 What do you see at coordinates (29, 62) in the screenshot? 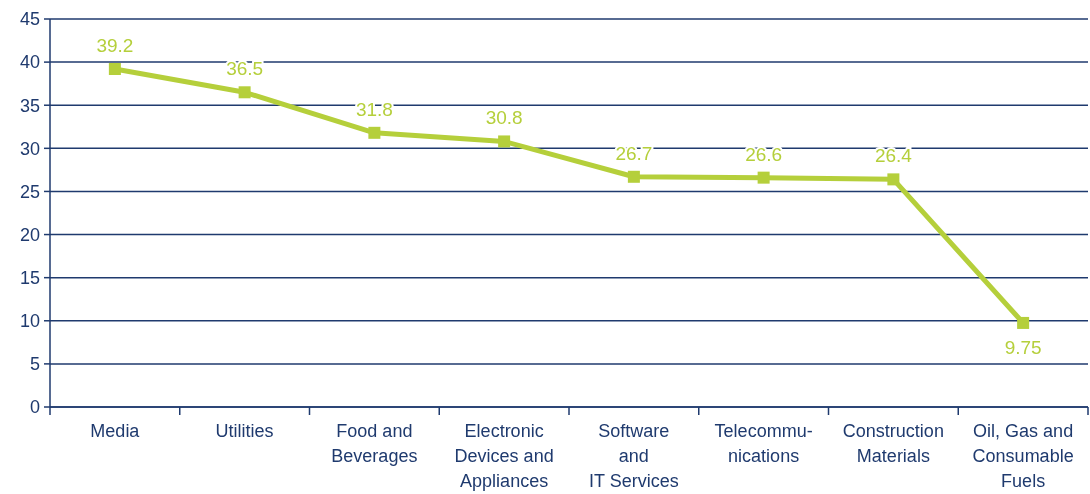
I see `y-tick-label: 40` at bounding box center [29, 62].